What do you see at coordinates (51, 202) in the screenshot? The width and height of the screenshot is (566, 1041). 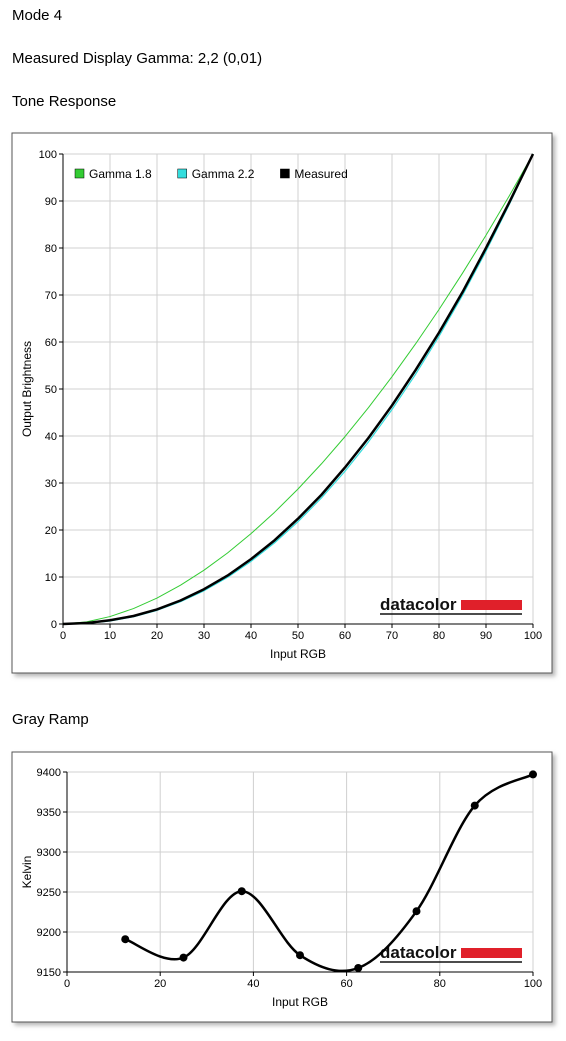 I see `y-tick-label: 90` at bounding box center [51, 202].